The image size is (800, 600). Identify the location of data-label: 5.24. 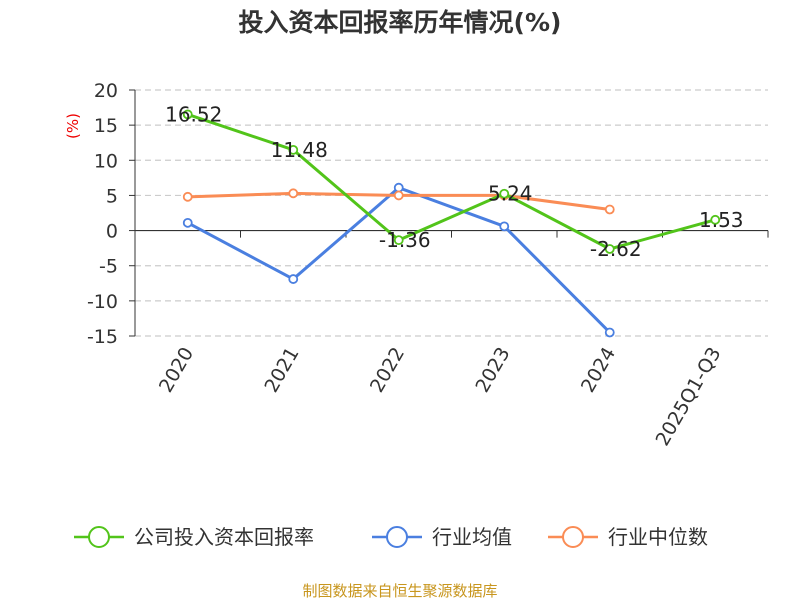
(510, 194).